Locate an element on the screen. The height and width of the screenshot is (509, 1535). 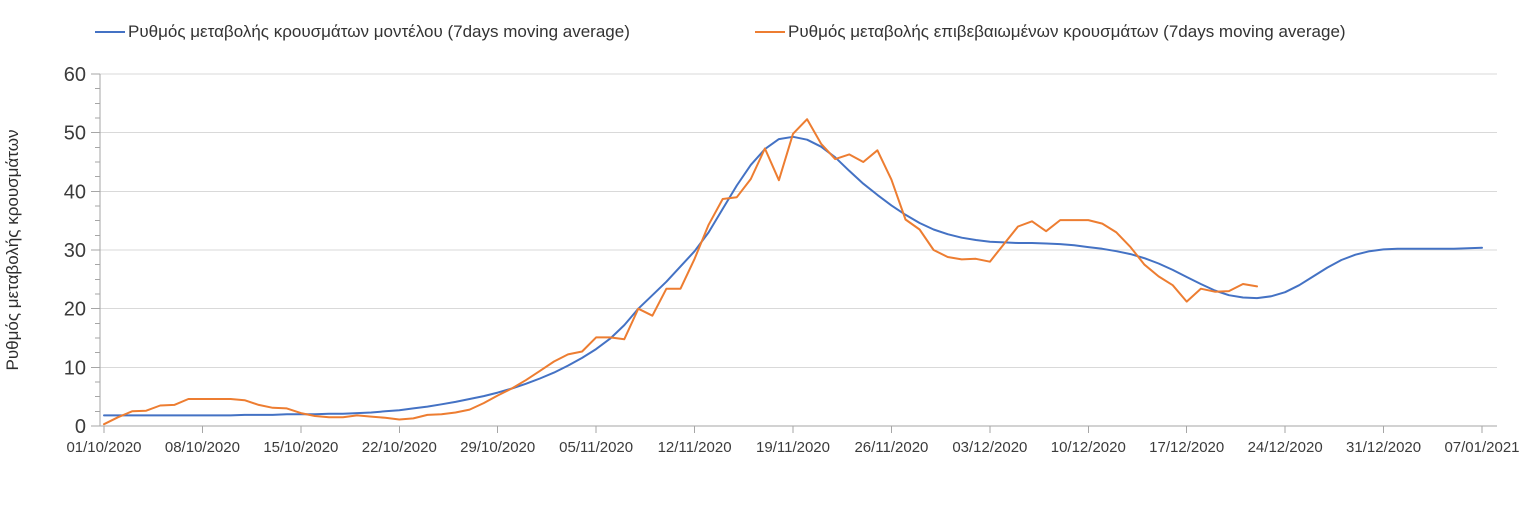
legend-line-swatch-model is located at coordinates (110, 32).